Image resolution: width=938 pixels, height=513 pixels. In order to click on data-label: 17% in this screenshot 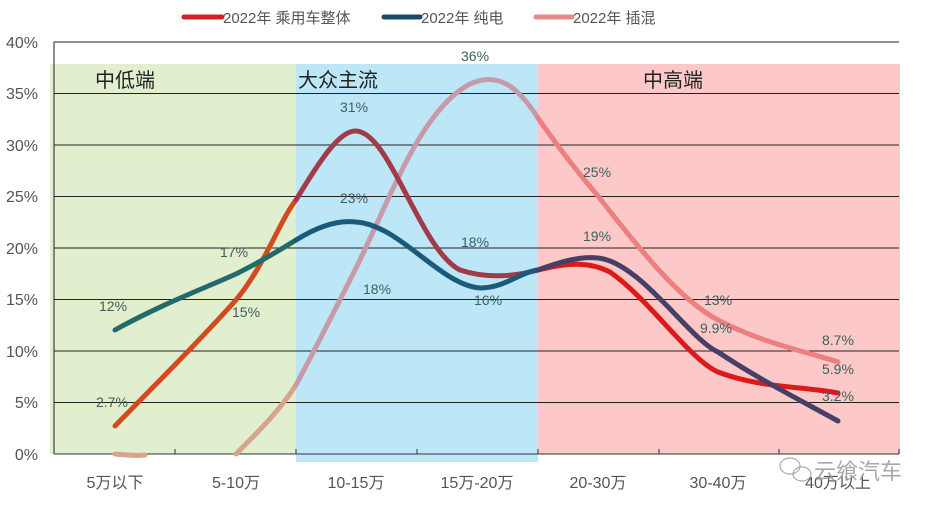, I will do `click(234, 252)`.